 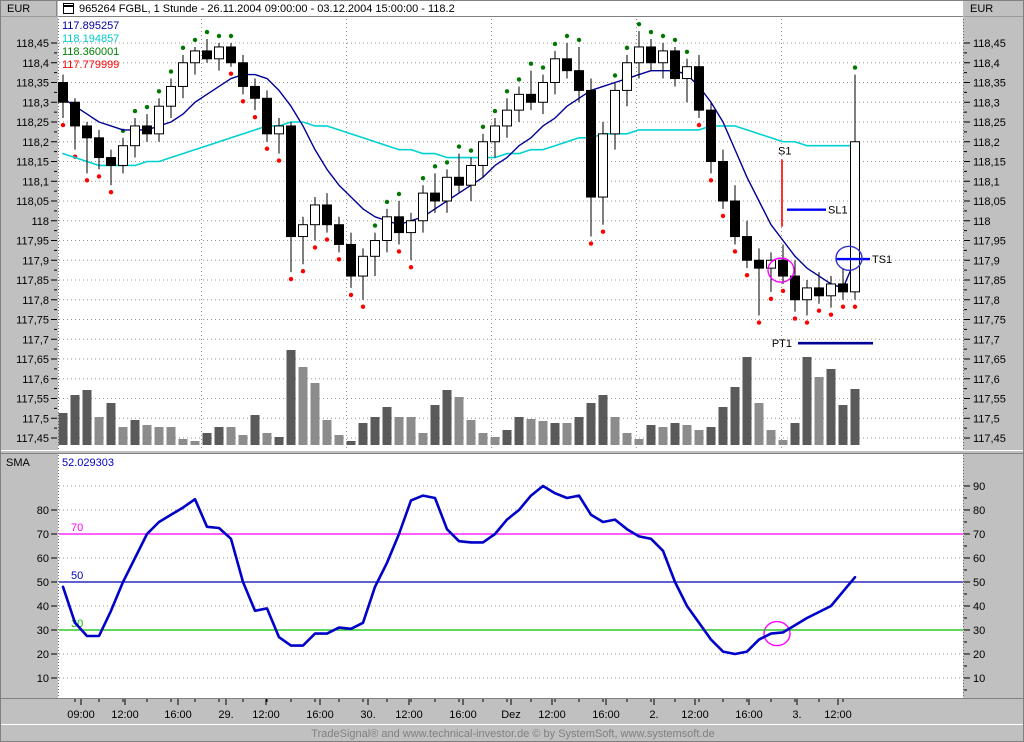 What do you see at coordinates (979, 631) in the screenshot?
I see `osc-tick-label-right: 30` at bounding box center [979, 631].